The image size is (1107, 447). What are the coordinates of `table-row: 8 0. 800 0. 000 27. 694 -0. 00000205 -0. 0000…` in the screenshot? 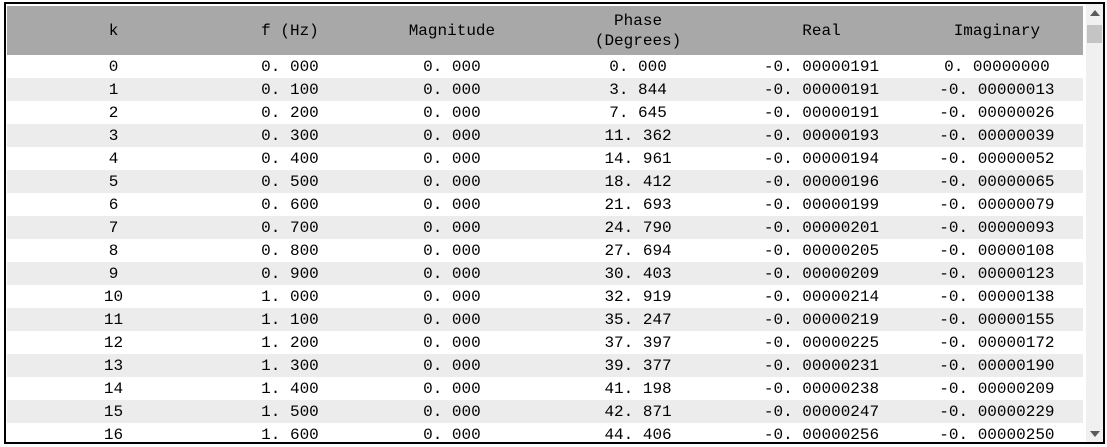 It's located at (545, 250).